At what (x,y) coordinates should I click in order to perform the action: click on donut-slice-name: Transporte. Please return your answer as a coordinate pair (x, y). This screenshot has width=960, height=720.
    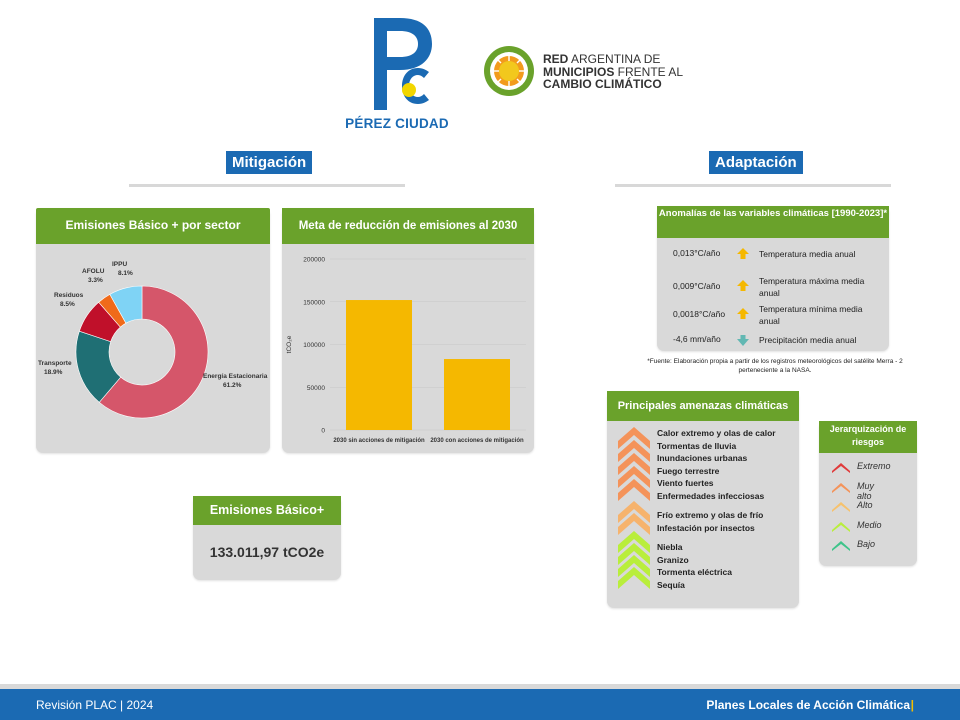
    Looking at the image, I should click on (55, 363).